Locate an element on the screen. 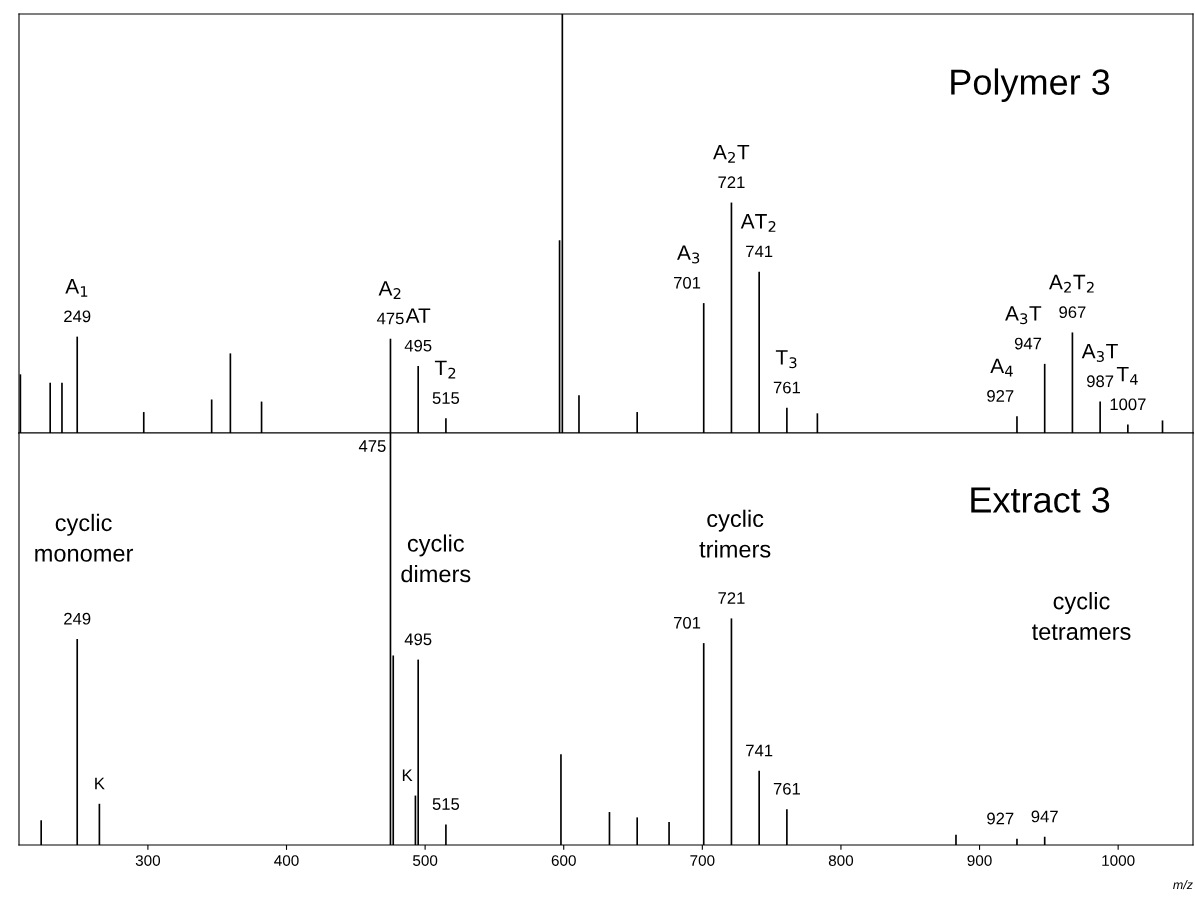 This screenshot has height=897, width=1195. annotation: T$_{4}$ is located at coordinates (1127, 376).